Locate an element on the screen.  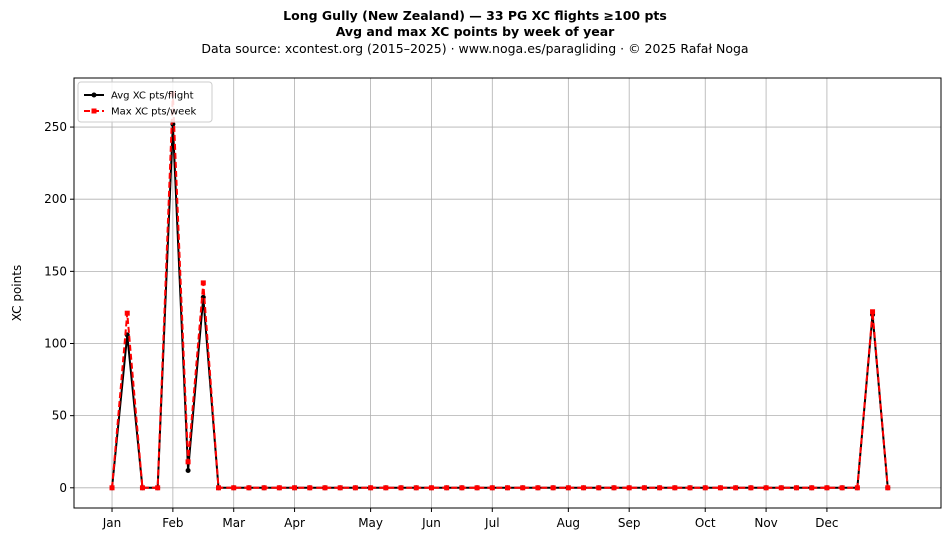
x-tick-label: Apr is located at coordinates (294, 523).